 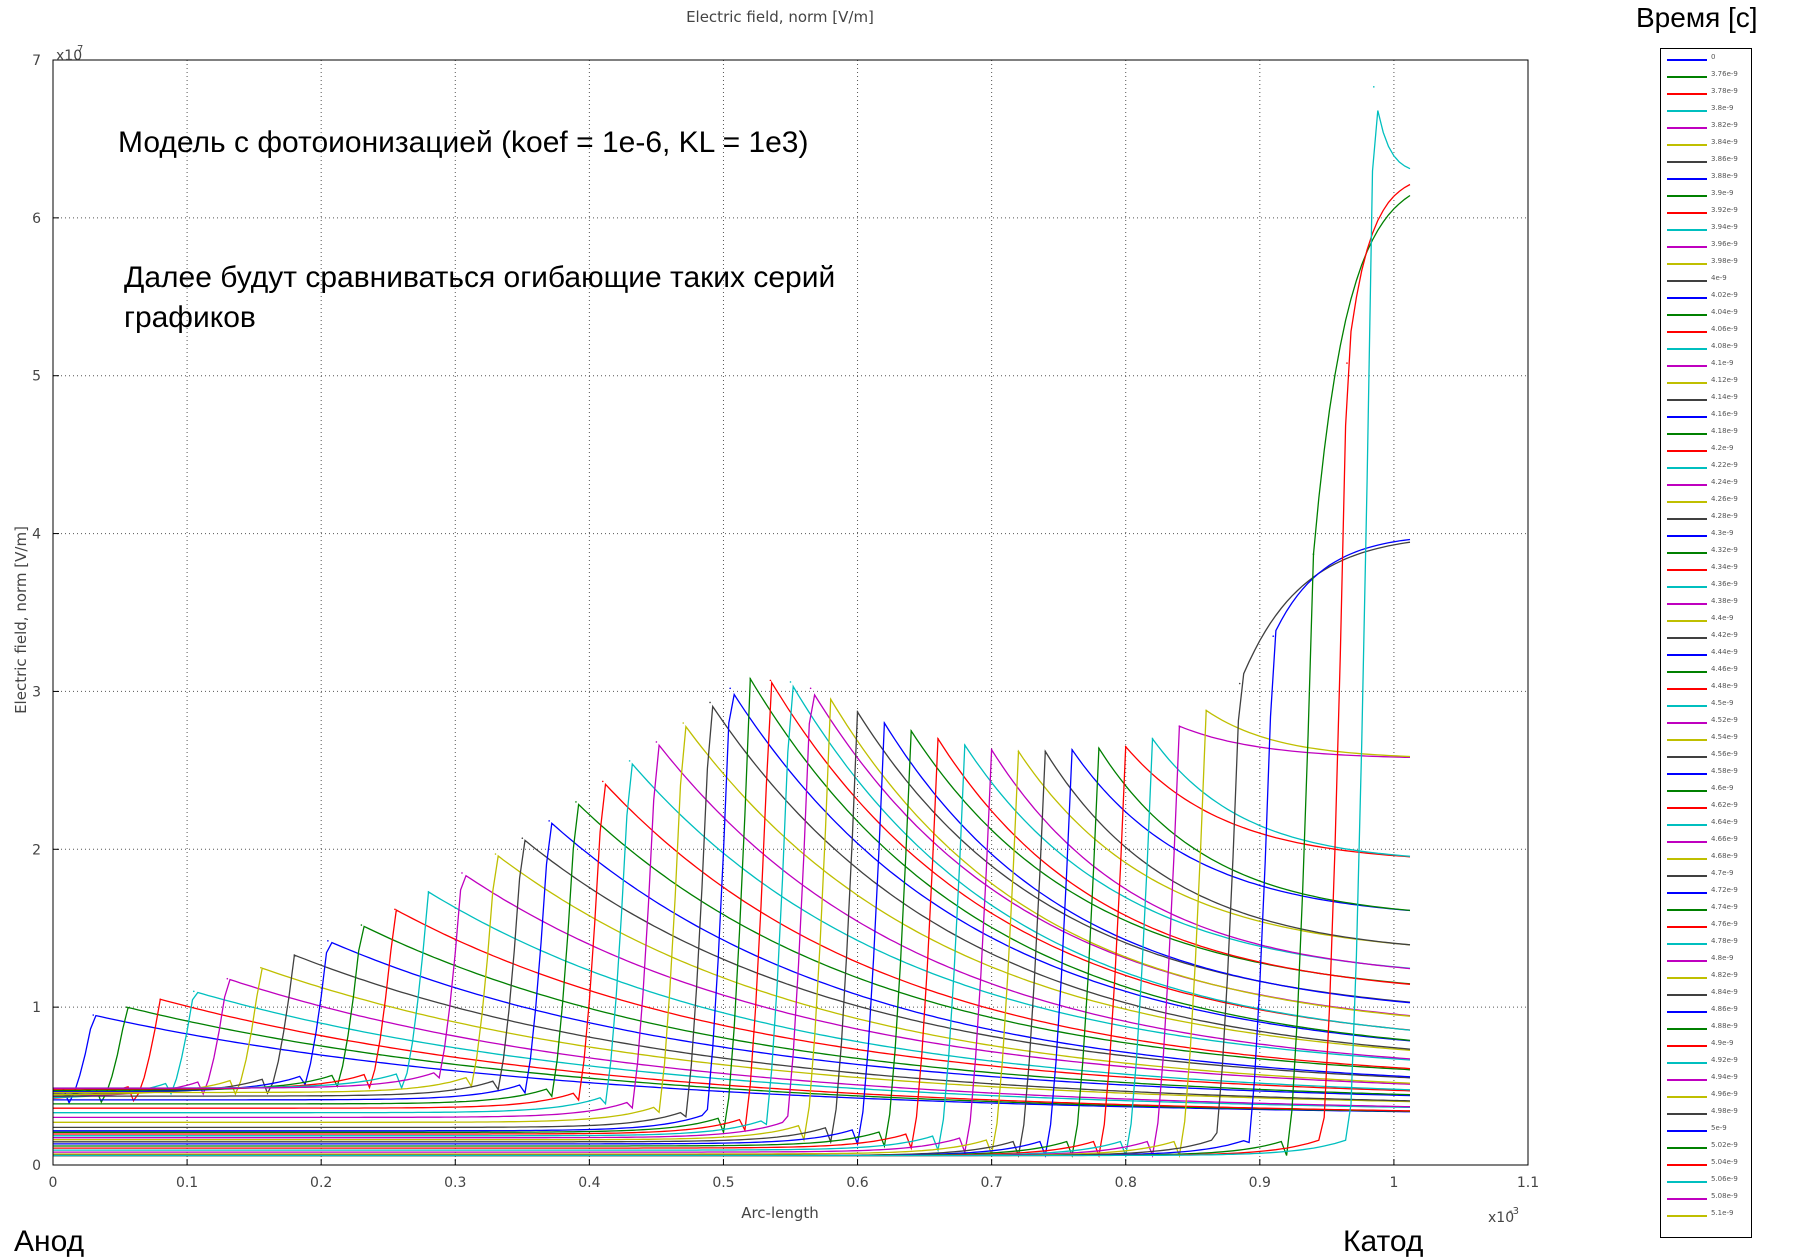 What do you see at coordinates (1260, 1183) in the screenshot?
I see `x-tick-label: 0.9` at bounding box center [1260, 1183].